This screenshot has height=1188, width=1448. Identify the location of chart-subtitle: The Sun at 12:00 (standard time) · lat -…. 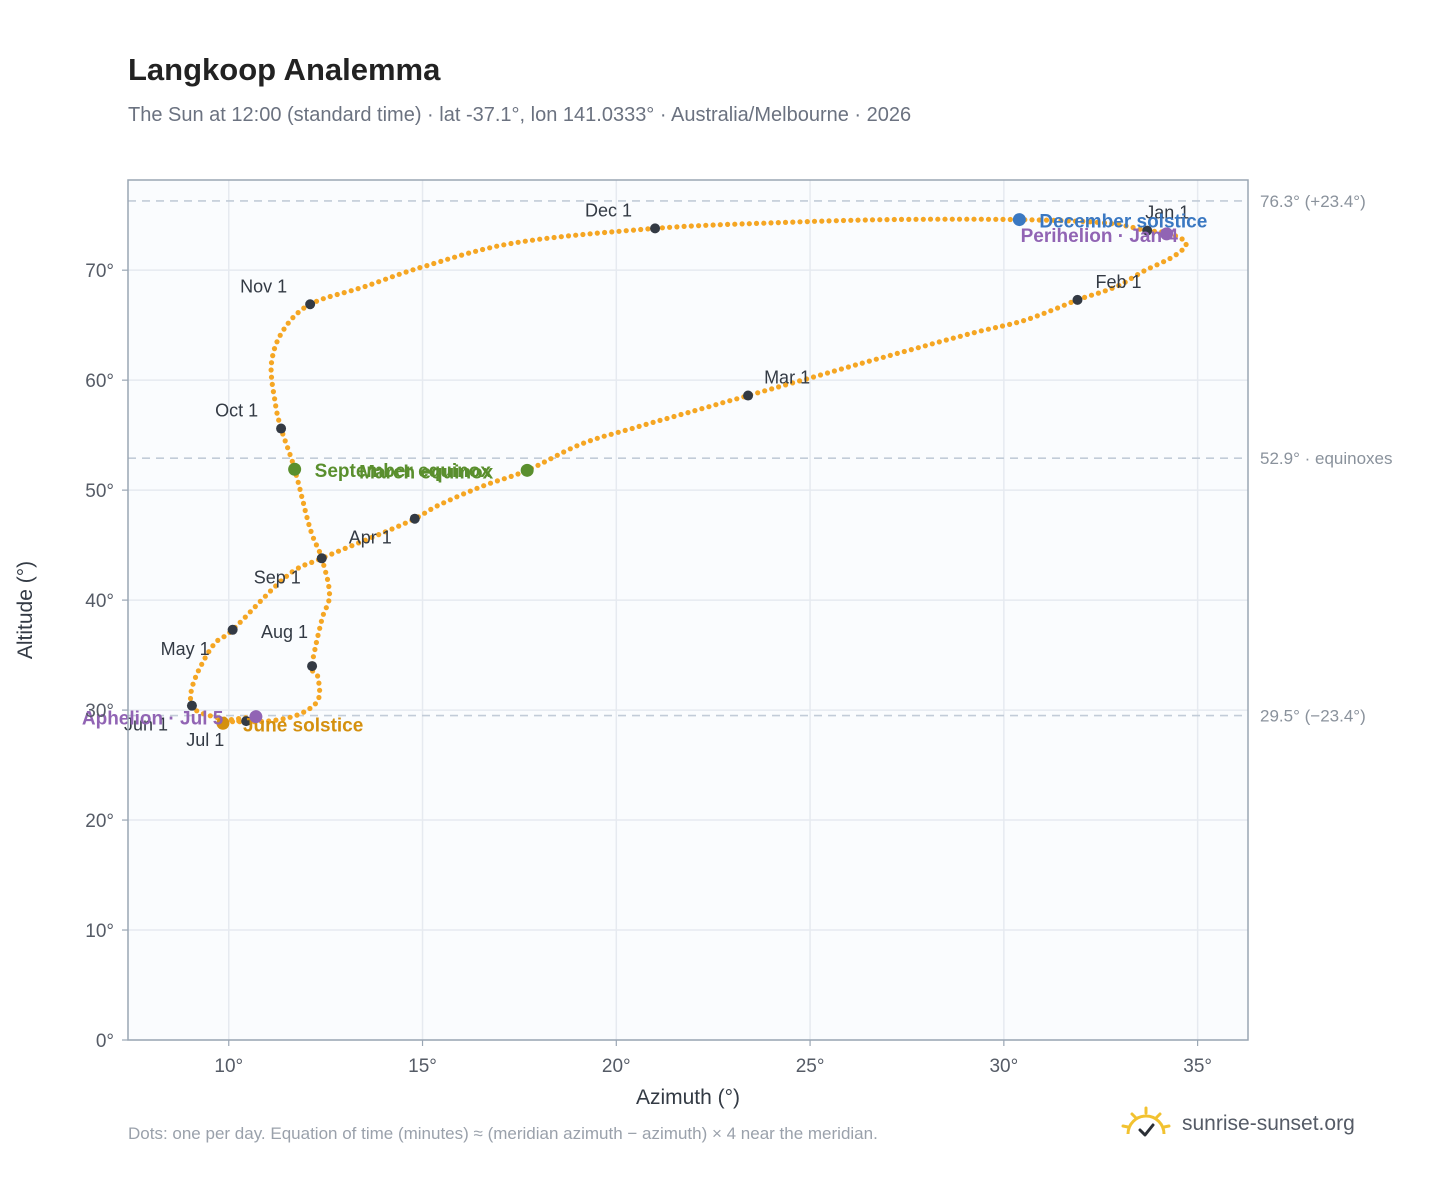
(520, 115).